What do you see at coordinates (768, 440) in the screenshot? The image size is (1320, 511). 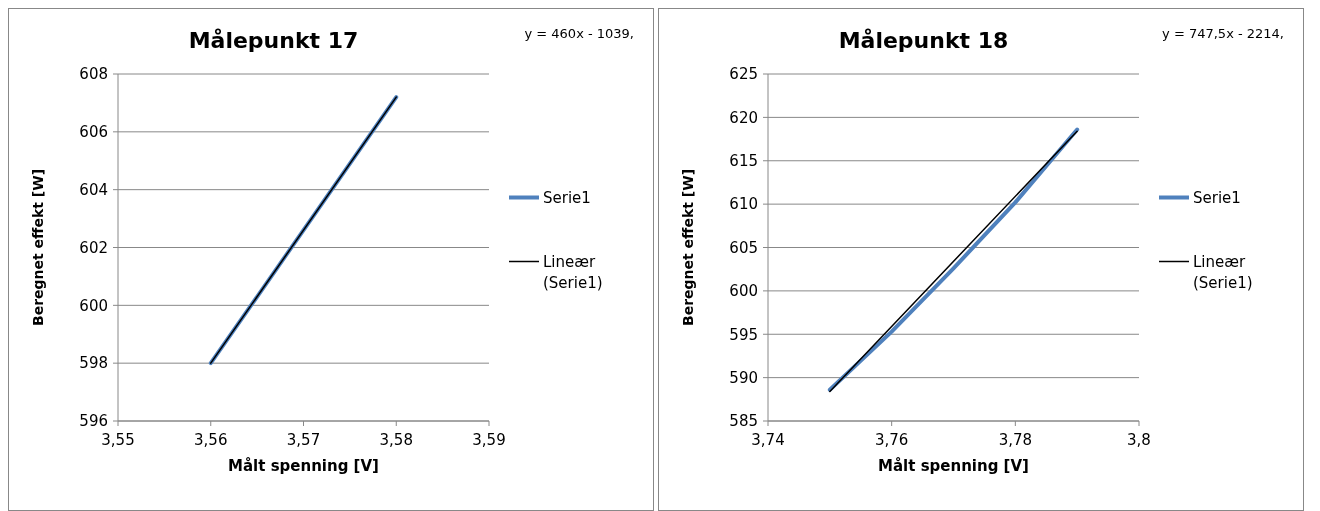 I see `x-tick-label: 3,74` at bounding box center [768, 440].